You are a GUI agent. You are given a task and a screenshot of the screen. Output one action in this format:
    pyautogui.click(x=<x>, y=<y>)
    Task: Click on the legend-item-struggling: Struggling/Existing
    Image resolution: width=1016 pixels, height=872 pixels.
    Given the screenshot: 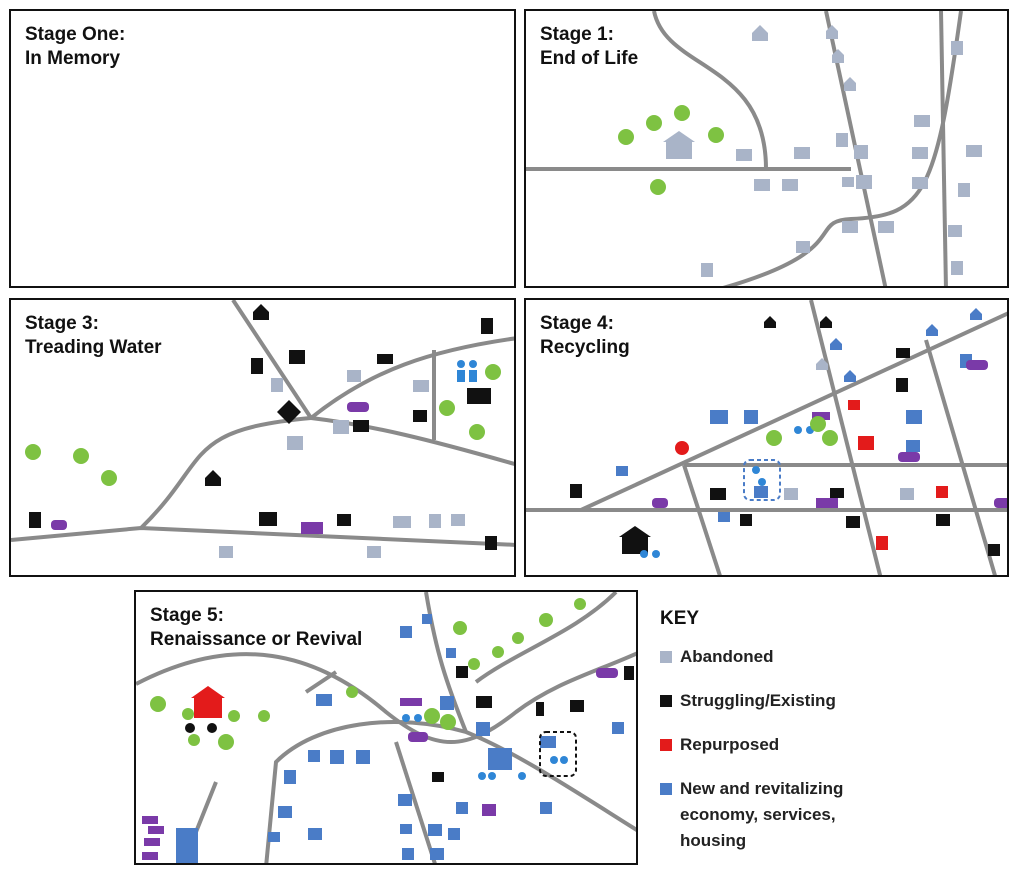 What is the action you would take?
    pyautogui.click(x=751, y=701)
    